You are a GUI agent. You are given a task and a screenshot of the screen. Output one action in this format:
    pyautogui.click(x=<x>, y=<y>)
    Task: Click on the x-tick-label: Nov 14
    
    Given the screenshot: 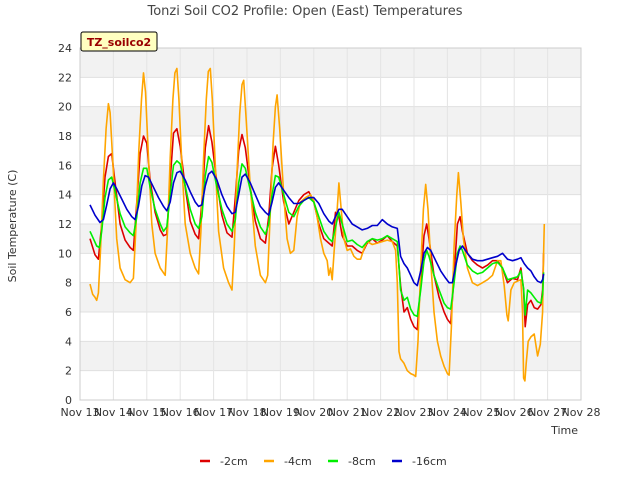 What is the action you would take?
    pyautogui.click(x=113, y=412)
    